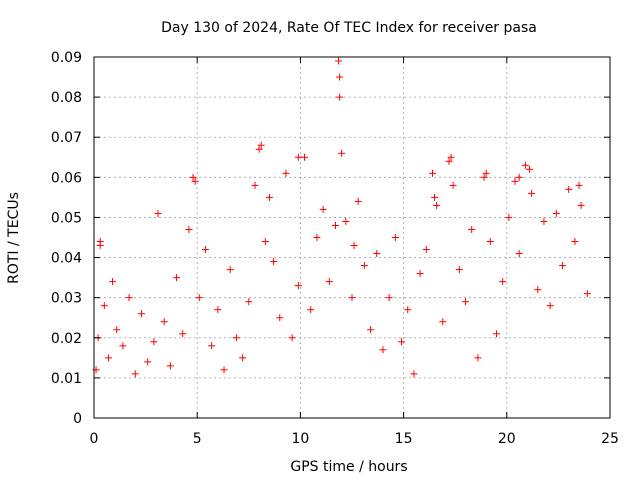 The width and height of the screenshot is (640, 480). I want to click on x-tick-label: 20, so click(507, 439).